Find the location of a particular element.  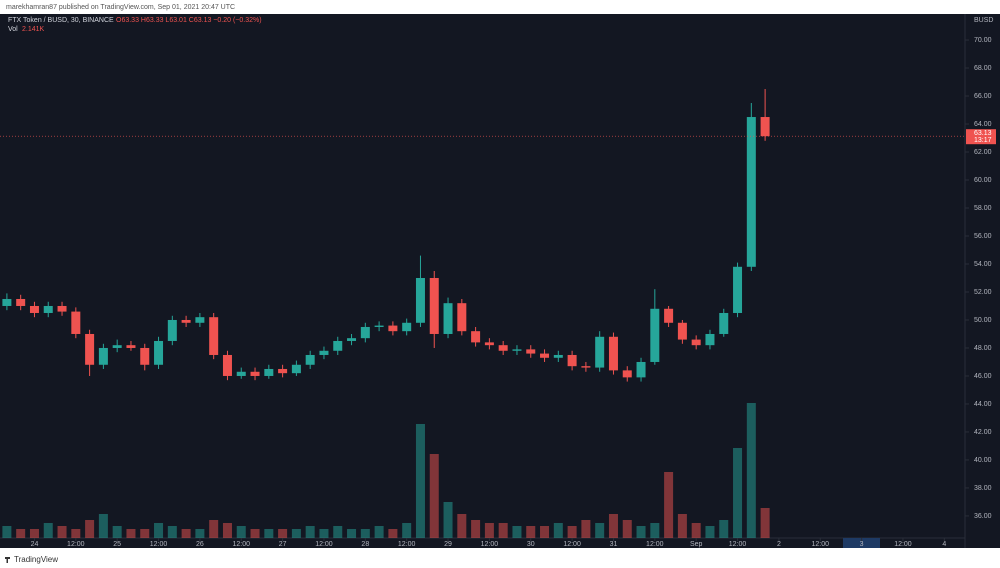

x-tick-label: 29 is located at coordinates (448, 544).